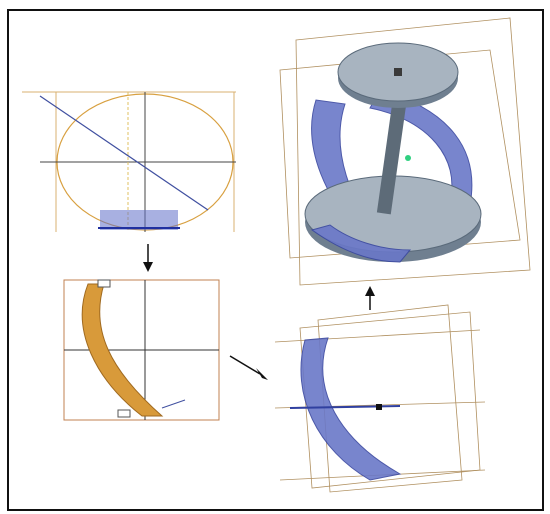 The image size is (550, 514). I want to click on blade-profile, so click(122, 350).